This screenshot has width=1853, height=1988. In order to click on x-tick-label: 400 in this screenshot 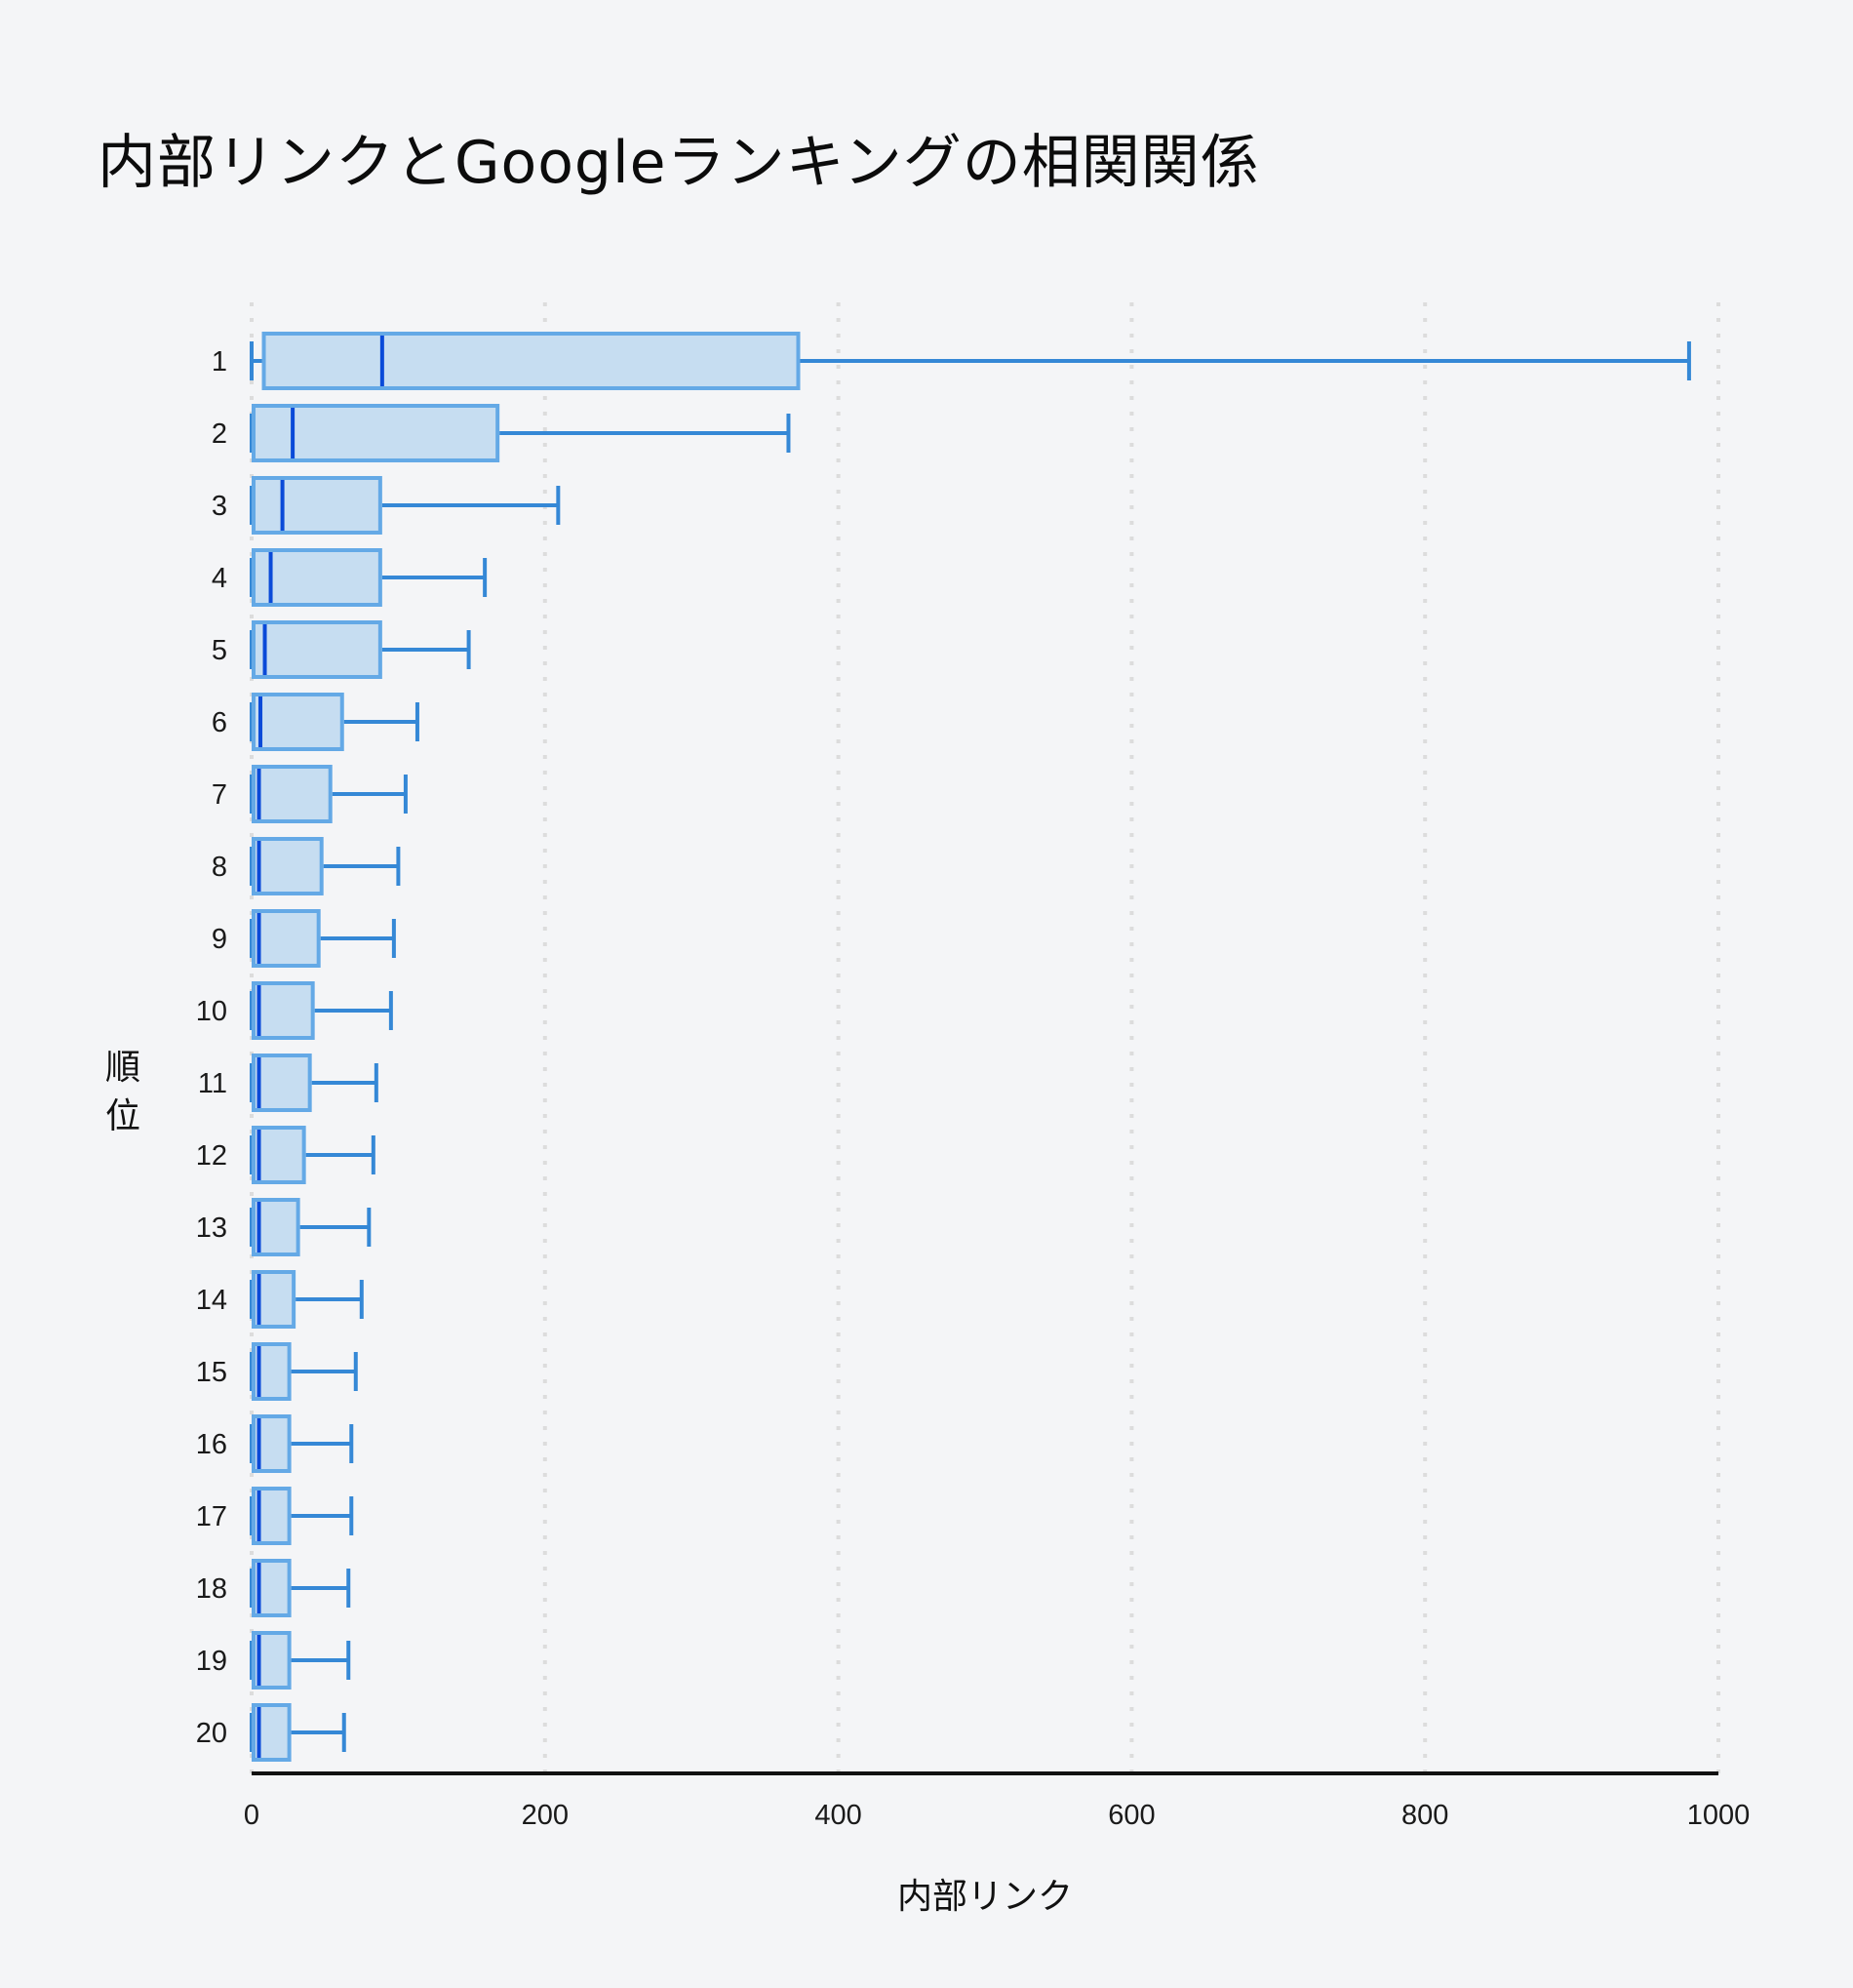, I will do `click(838, 1815)`.